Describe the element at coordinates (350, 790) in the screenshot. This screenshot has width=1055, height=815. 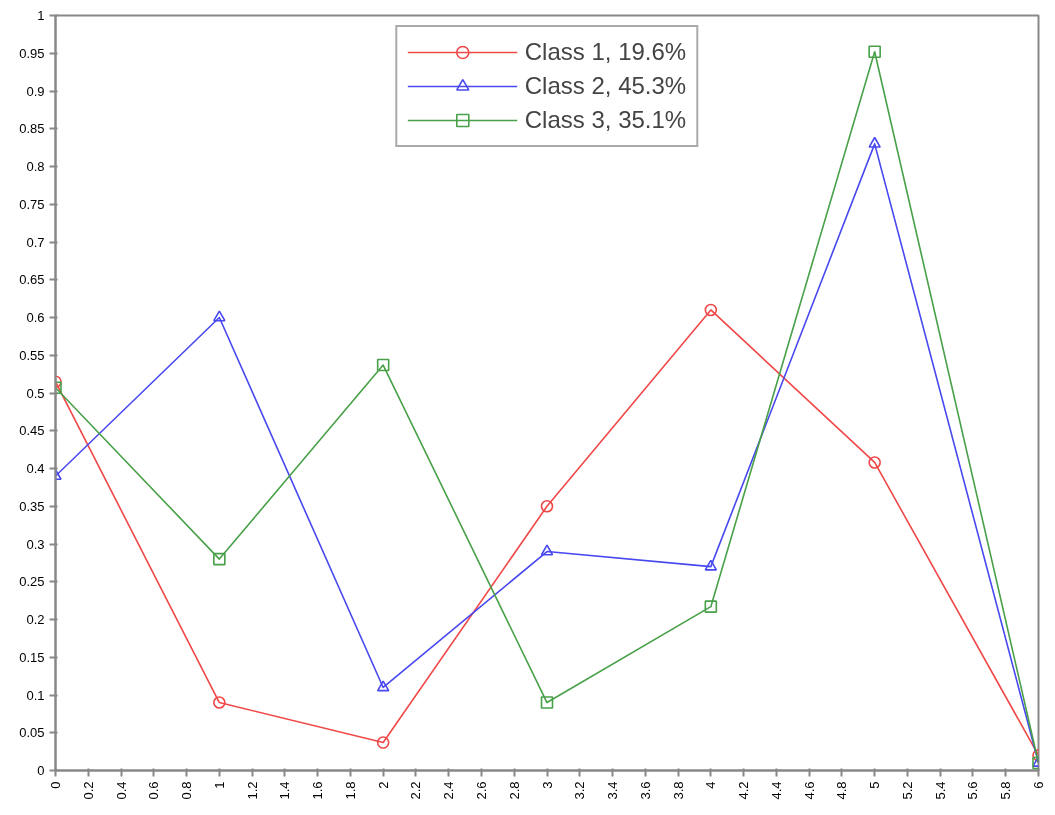
I see `x-tick-label: 1.8` at that location.